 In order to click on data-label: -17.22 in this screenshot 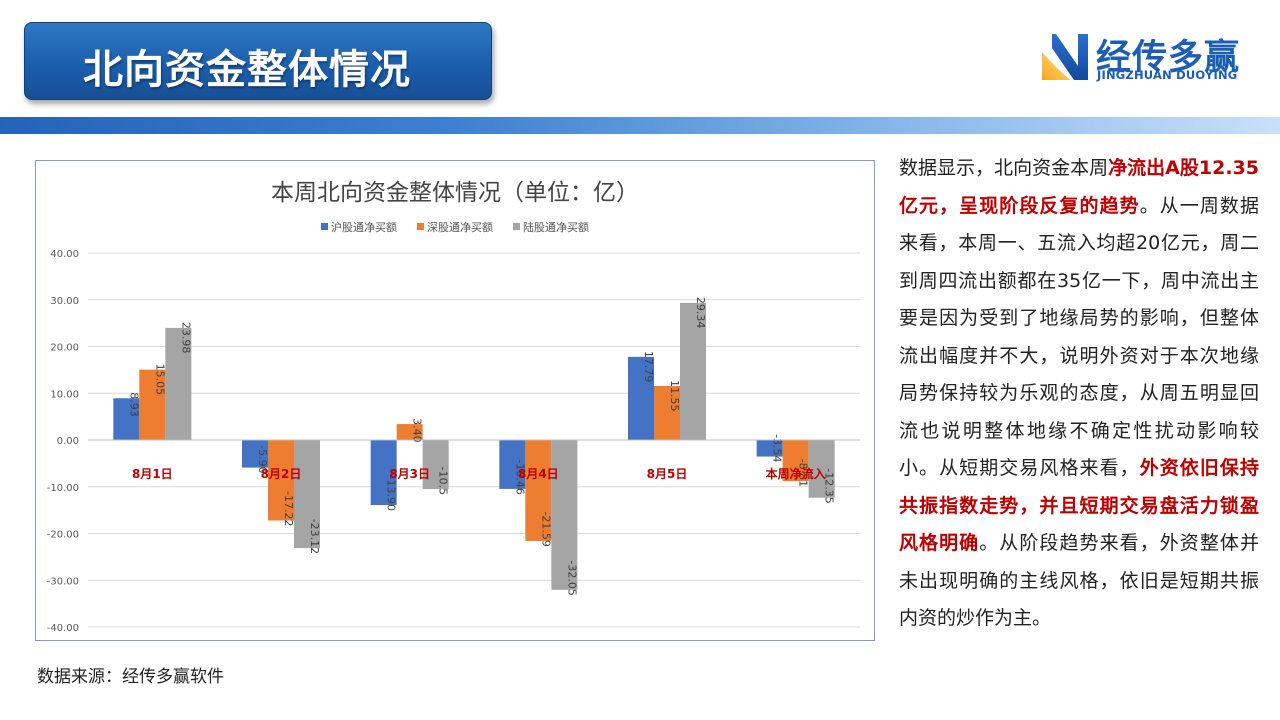, I will do `click(288, 508)`.